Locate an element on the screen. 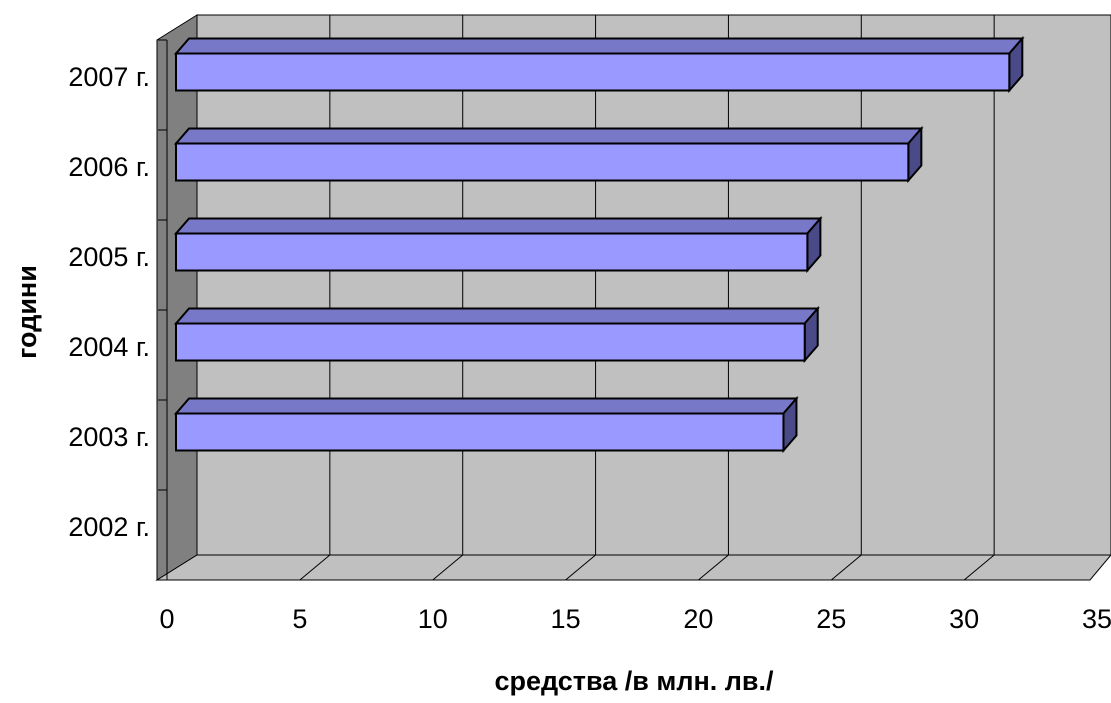 Image resolution: width=1111 pixels, height=703 pixels. x-axis-title: средства /в млн. лв./ is located at coordinates (634, 681).